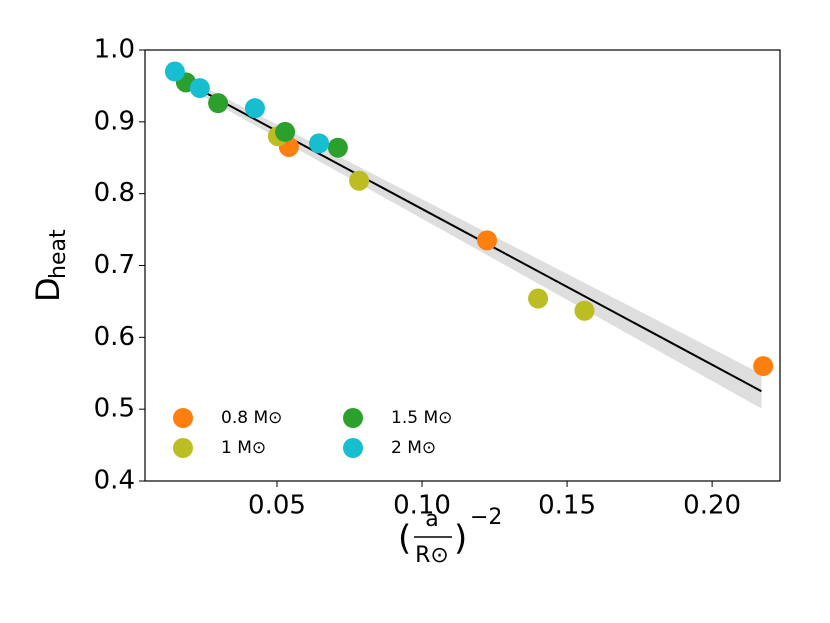 The width and height of the screenshot is (830, 623). What do you see at coordinates (421, 418) in the screenshot?
I see `legend-label: 1.5 M⊙` at bounding box center [421, 418].